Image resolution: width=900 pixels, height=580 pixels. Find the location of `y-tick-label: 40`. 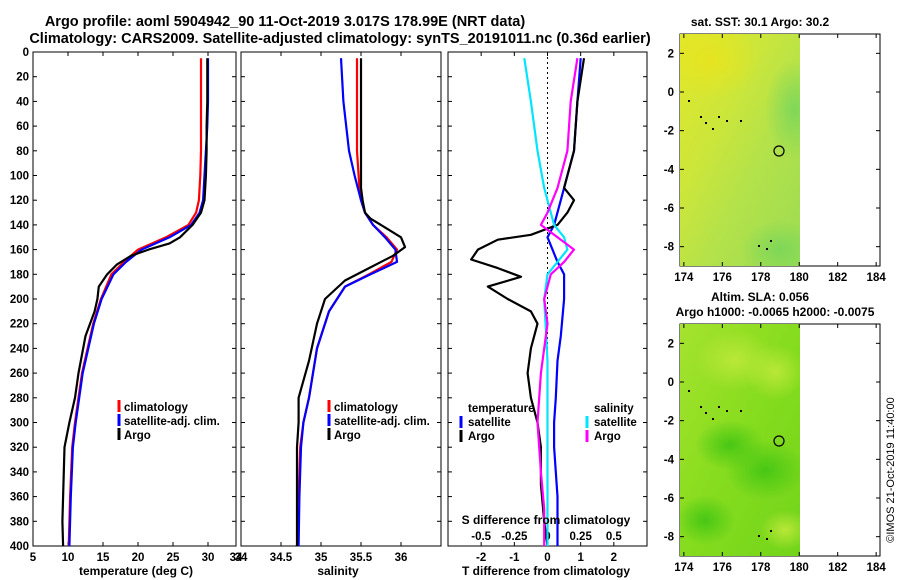

y-tick-label: 40 is located at coordinates (22, 102).